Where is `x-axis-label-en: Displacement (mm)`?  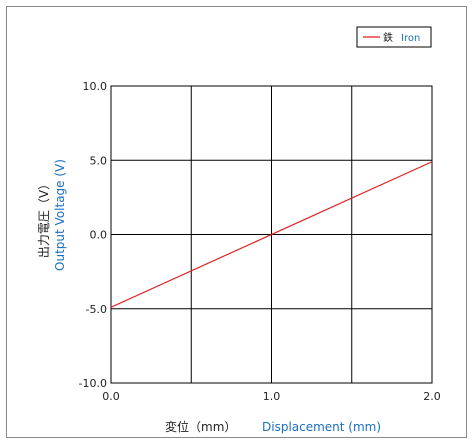 x-axis-label-en: Displacement (mm) is located at coordinates (321, 427).